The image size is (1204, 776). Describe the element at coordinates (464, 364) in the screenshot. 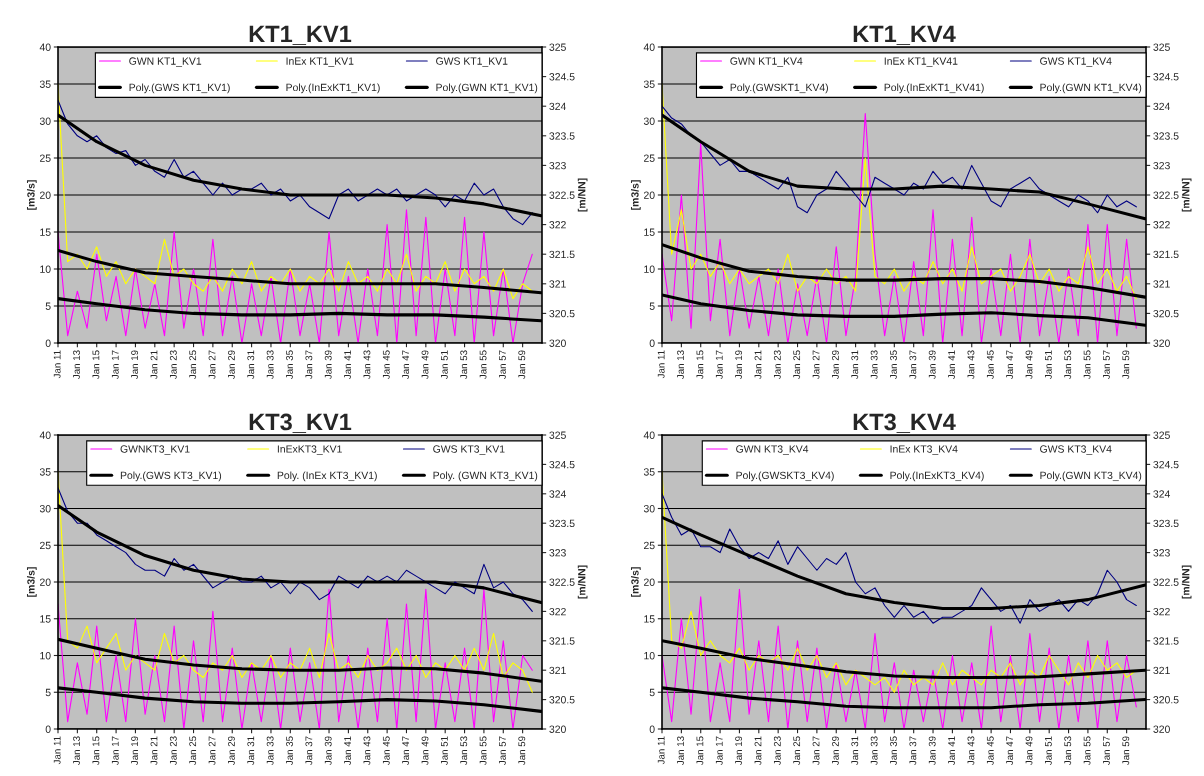

I see `x-tick-label: Jan 53` at that location.